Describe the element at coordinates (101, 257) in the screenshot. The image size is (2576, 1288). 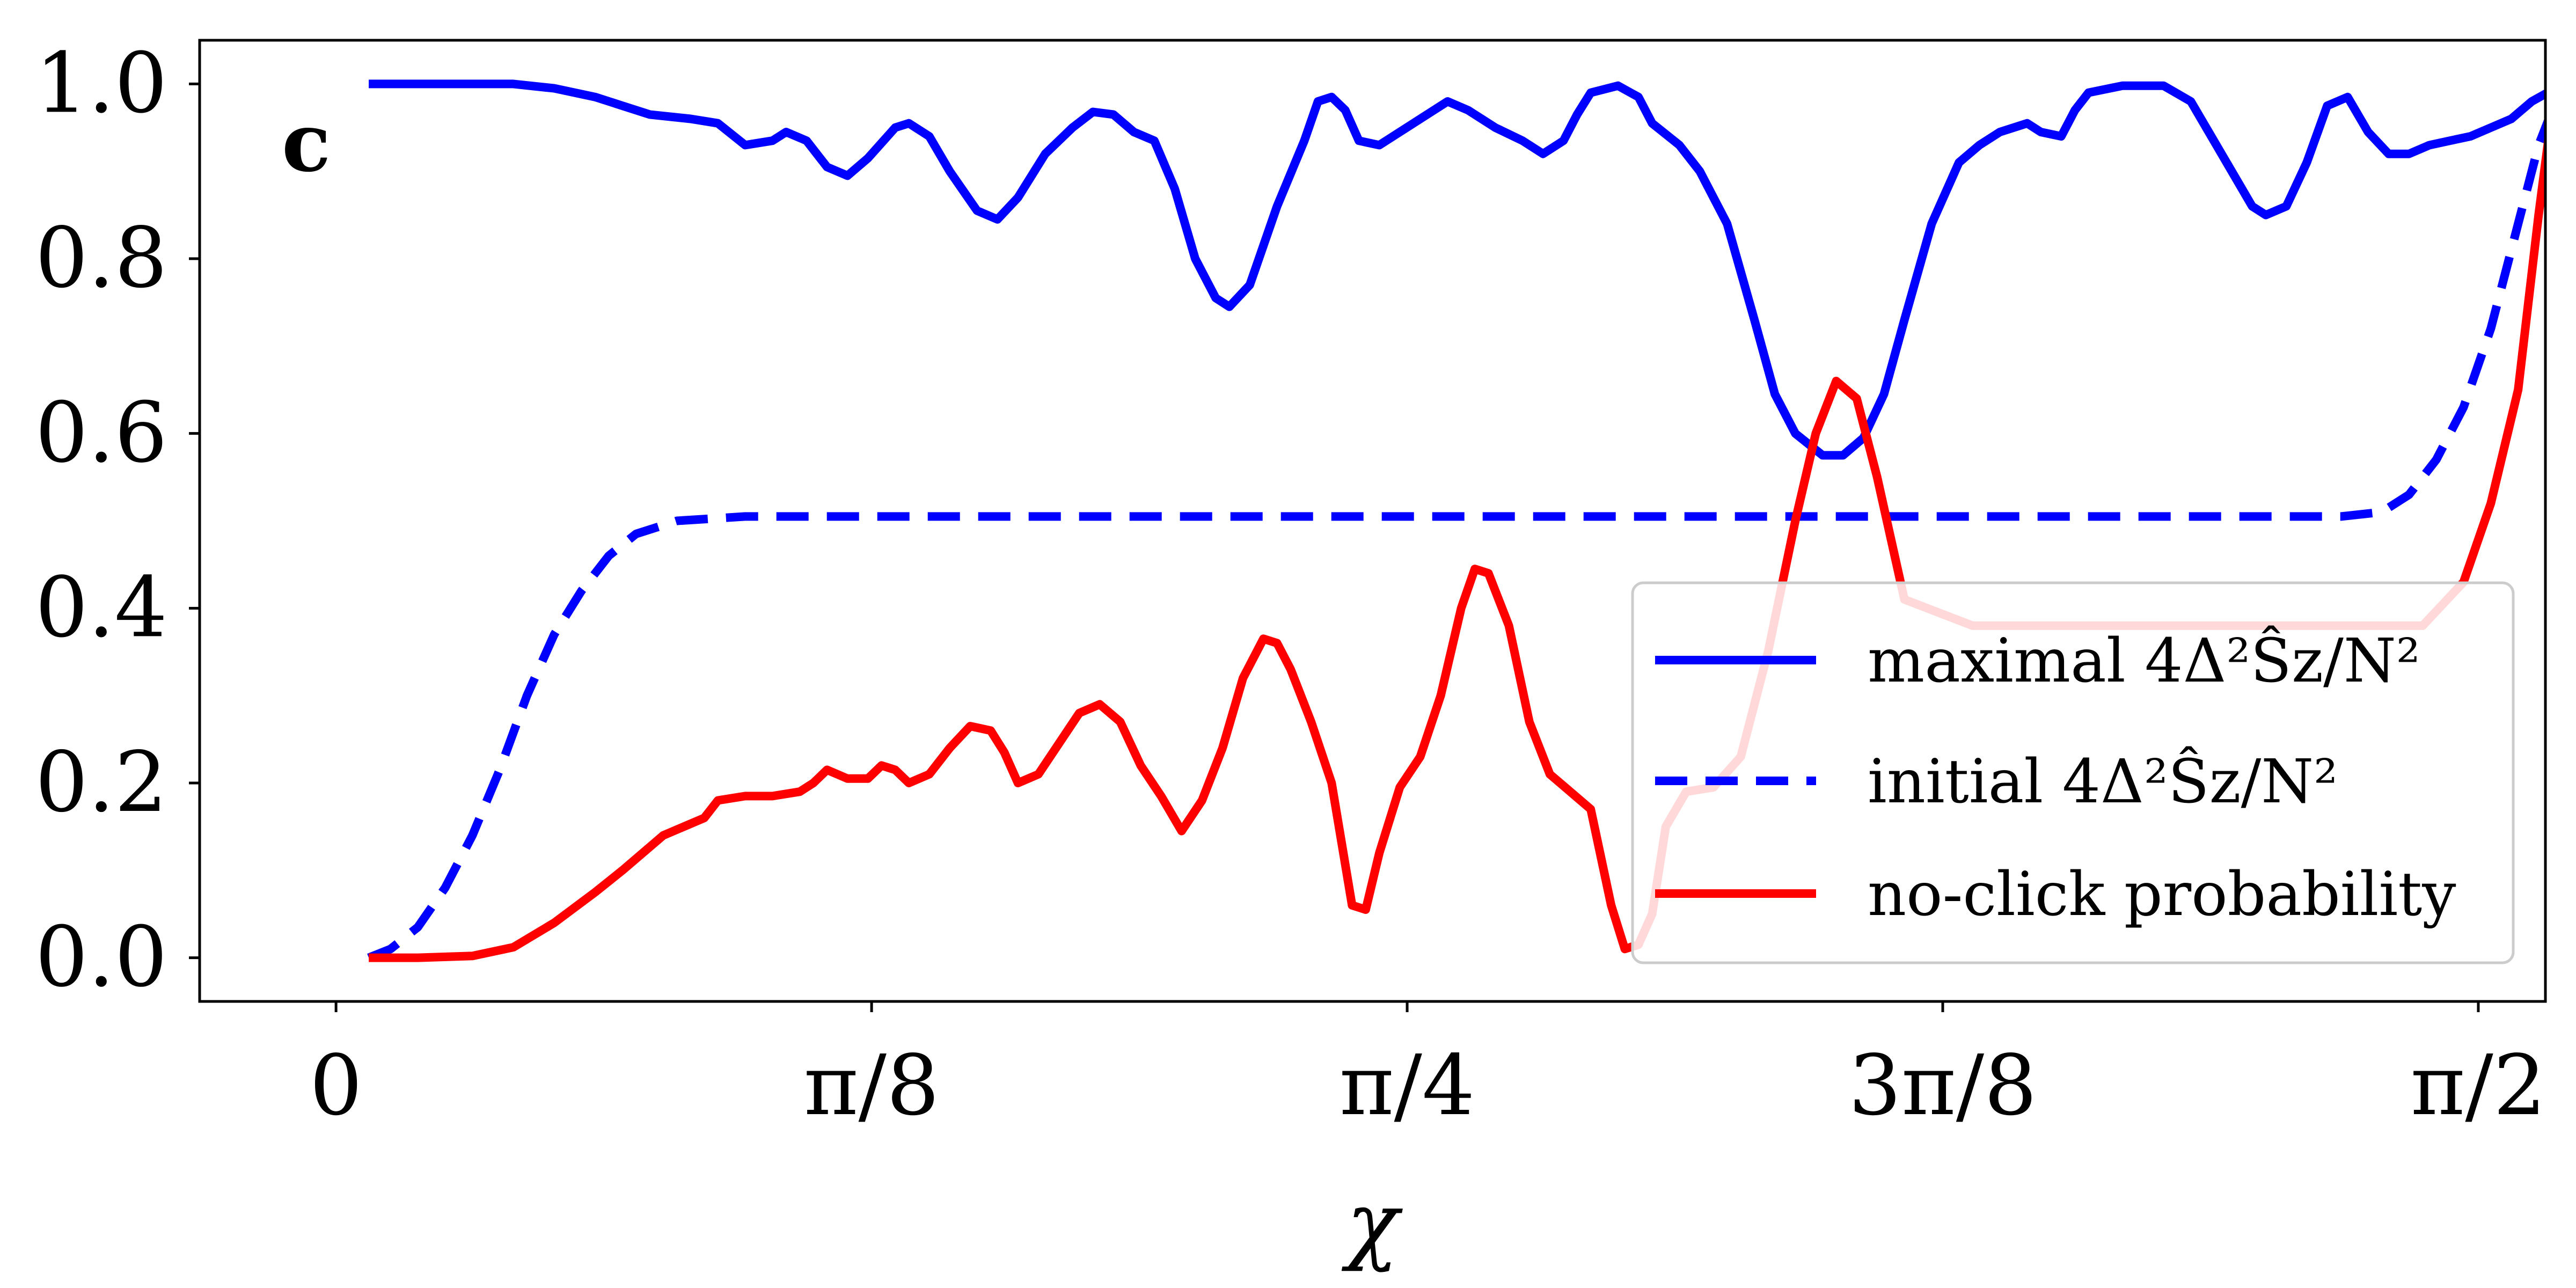
I see `y-tick-label: 0.8` at that location.